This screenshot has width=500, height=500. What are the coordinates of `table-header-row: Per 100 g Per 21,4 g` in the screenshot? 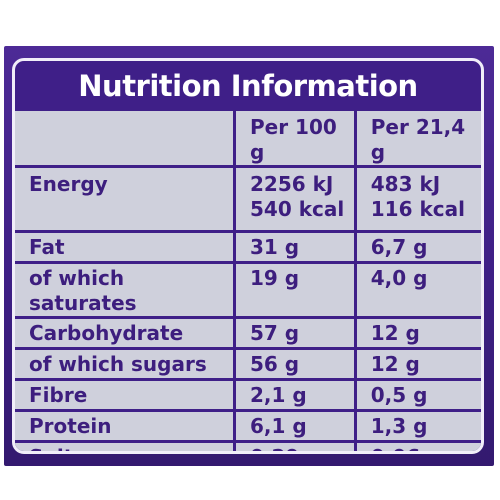 It's located at (248, 139).